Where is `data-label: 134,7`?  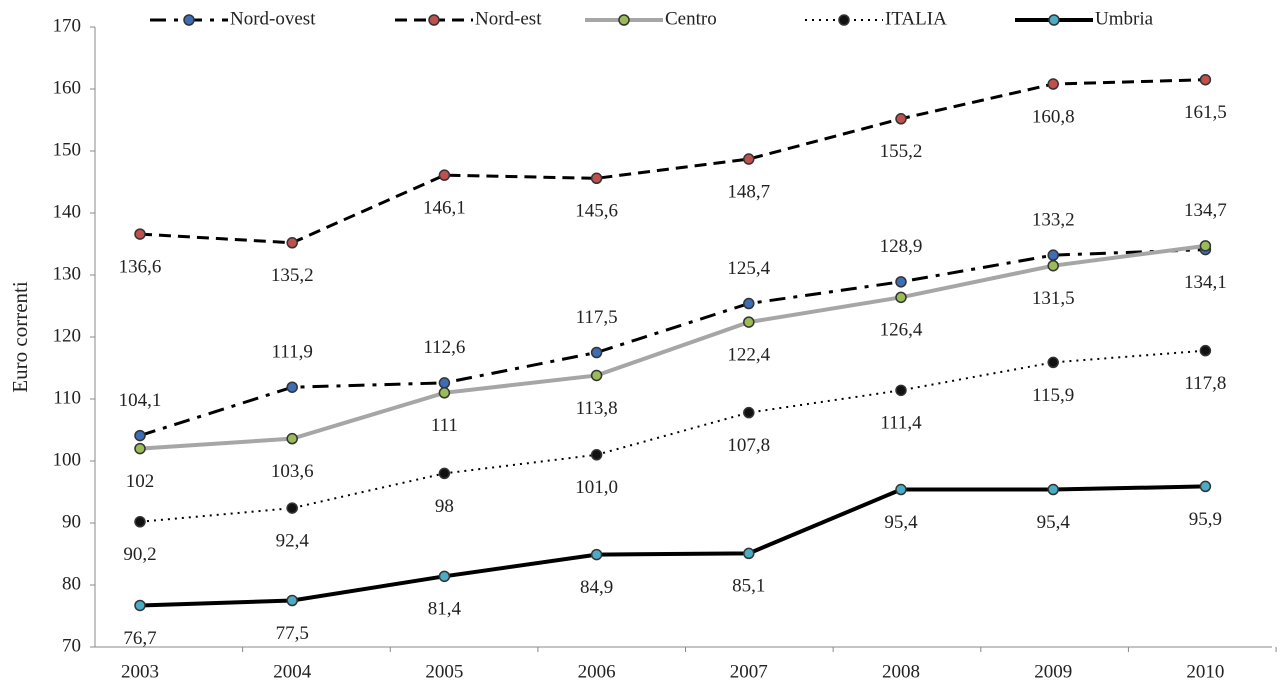 data-label: 134,7 is located at coordinates (1205, 210).